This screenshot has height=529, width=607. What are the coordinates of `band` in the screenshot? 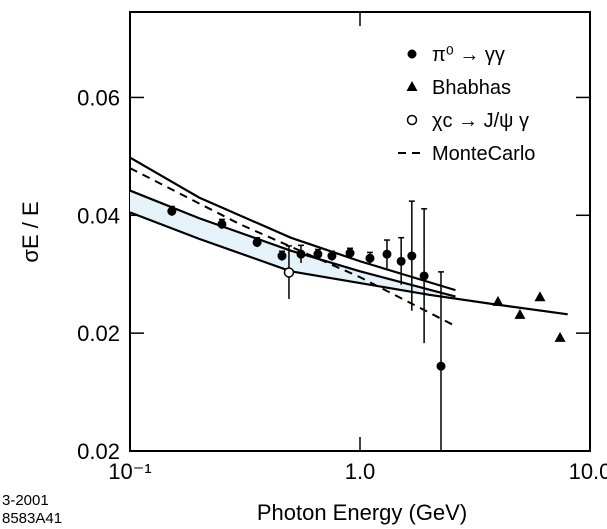 It's located at (293, 243).